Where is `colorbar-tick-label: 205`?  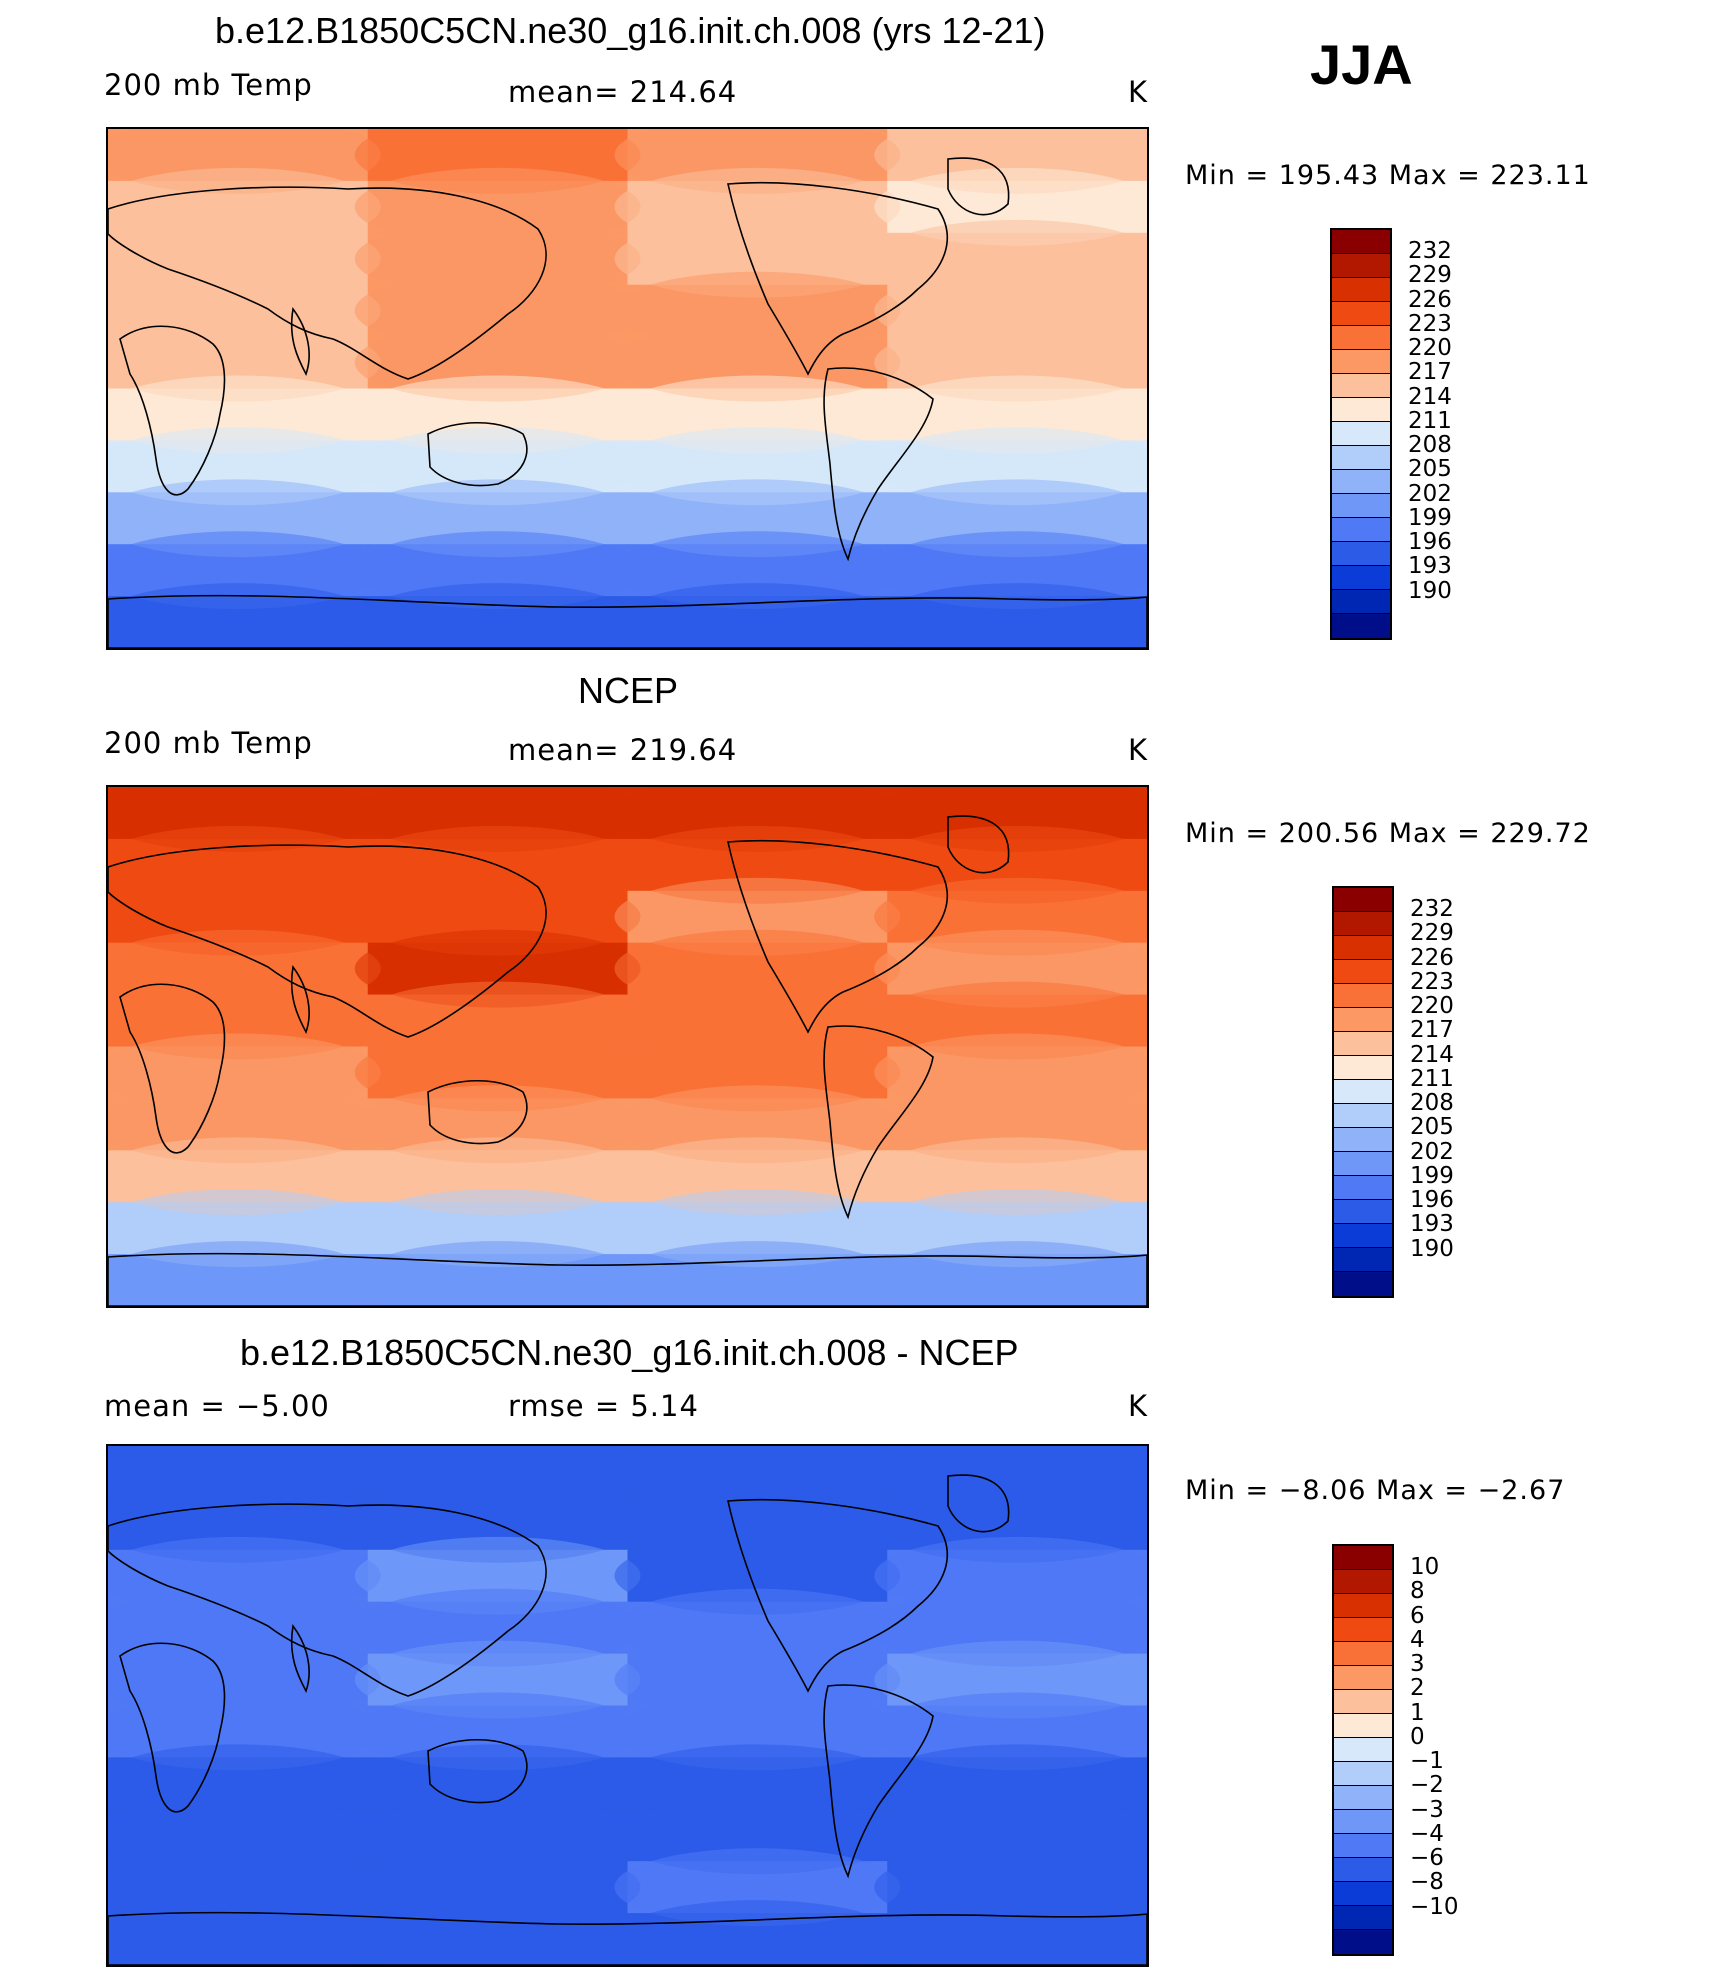
colorbar-tick-label: 205 is located at coordinates (1430, 469).